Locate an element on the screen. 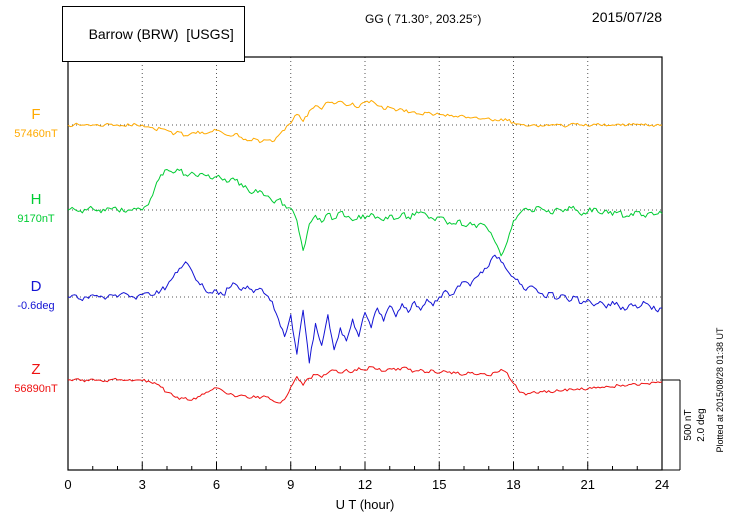 Image resolution: width=730 pixels, height=520 pixels. channel-label-D: D -0.6deg is located at coordinates (36, 295).